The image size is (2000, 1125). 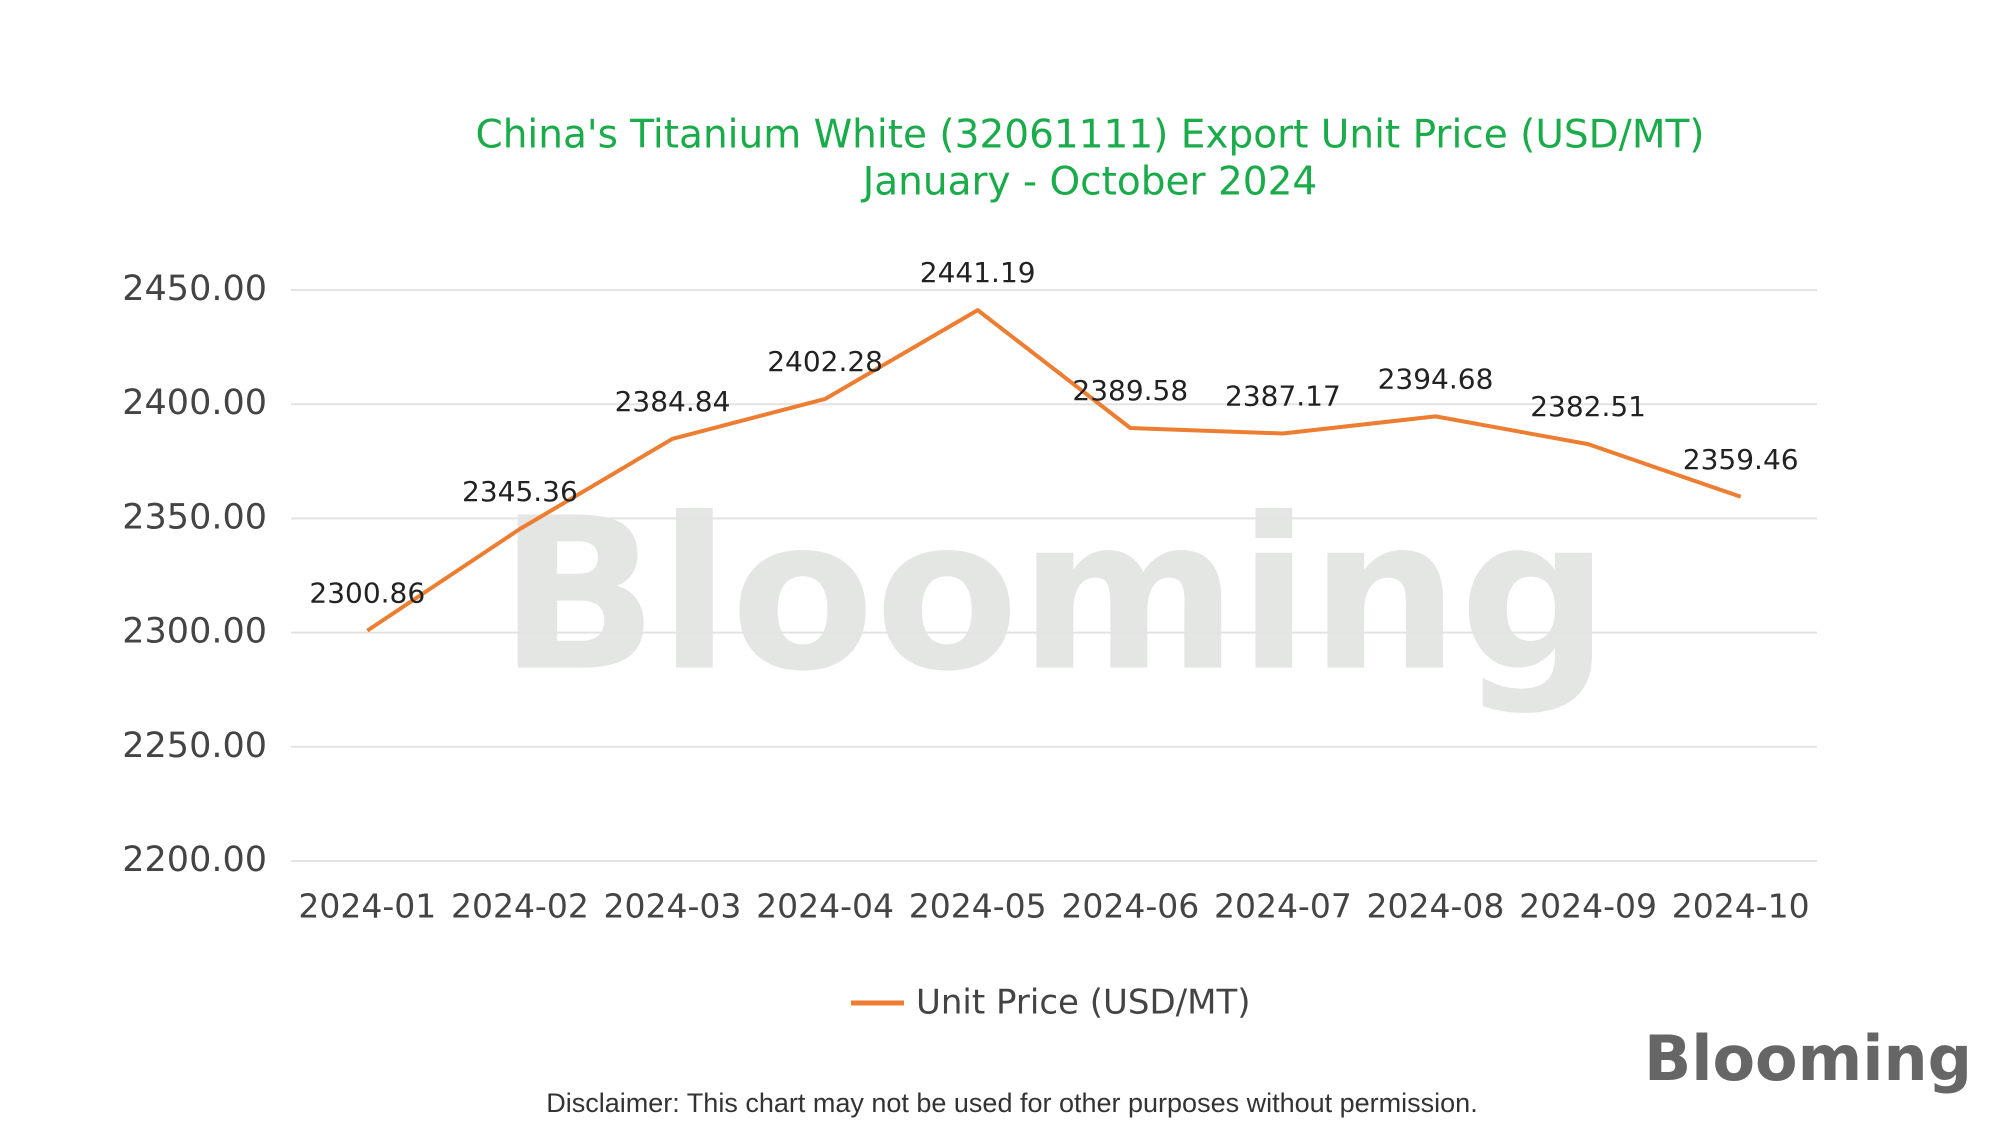 What do you see at coordinates (1808, 1058) in the screenshot?
I see `logo: Blooming` at bounding box center [1808, 1058].